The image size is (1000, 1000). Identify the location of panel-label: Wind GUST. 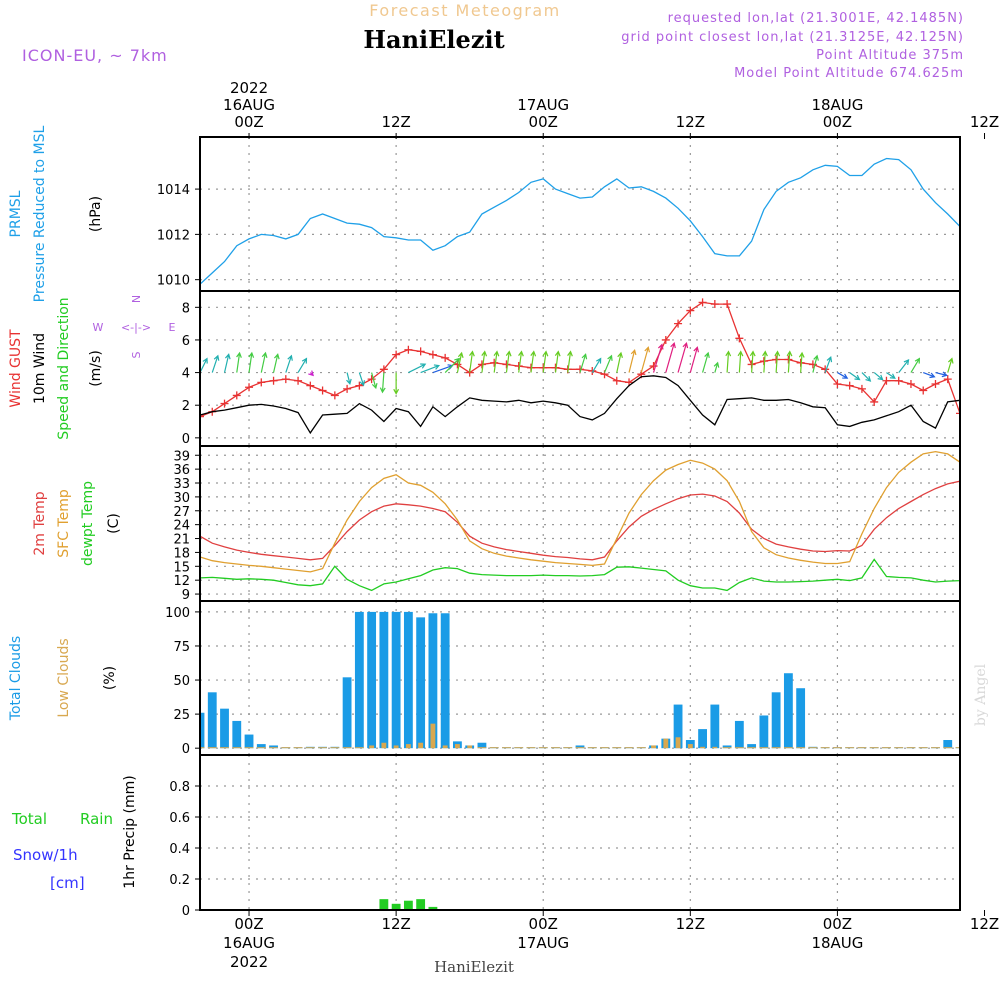
(16, 368).